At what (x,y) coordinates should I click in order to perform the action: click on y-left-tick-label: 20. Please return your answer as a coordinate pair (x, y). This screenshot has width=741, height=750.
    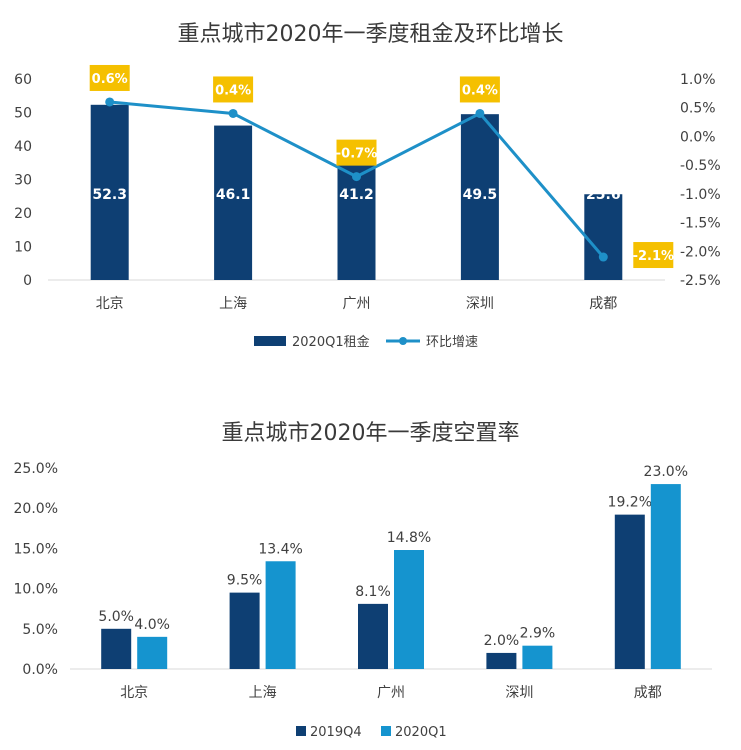
    Looking at the image, I should click on (23, 214).